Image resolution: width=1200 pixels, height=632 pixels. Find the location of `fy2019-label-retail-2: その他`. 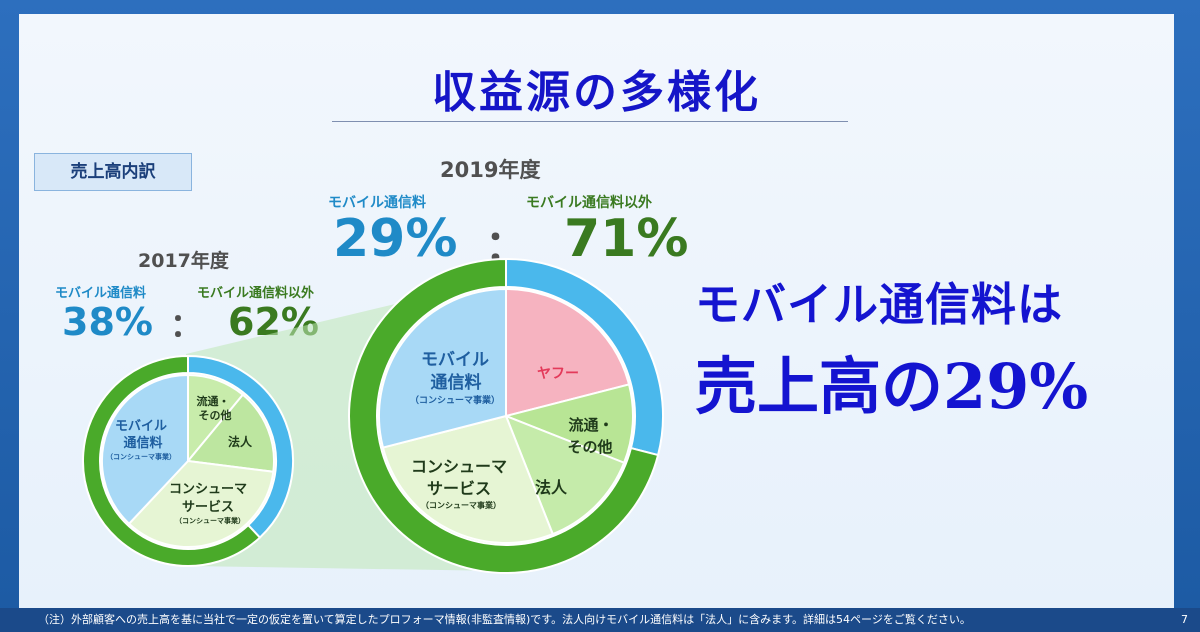

fy2019-label-retail-2: その他 is located at coordinates (589, 447).